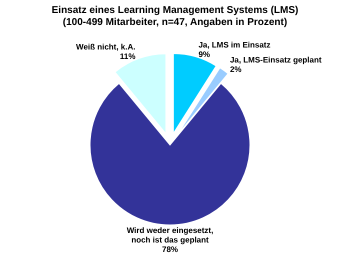 The image size is (350, 268). What do you see at coordinates (234, 45) in the screenshot?
I see `slice-label: Ja, LMS im Einsatz` at bounding box center [234, 45].